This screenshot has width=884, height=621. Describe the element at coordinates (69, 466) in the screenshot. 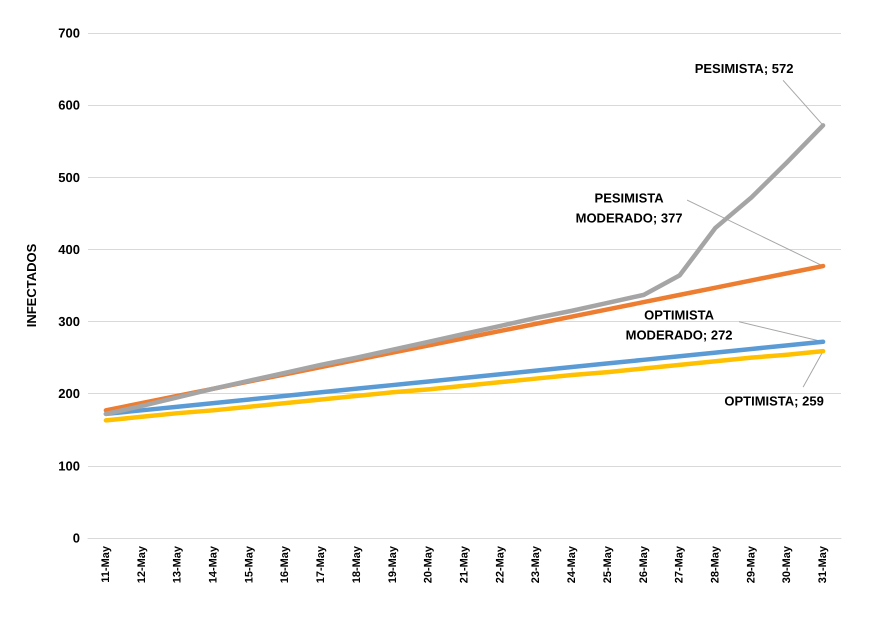

I see `y-tick-label: 100` at that location.